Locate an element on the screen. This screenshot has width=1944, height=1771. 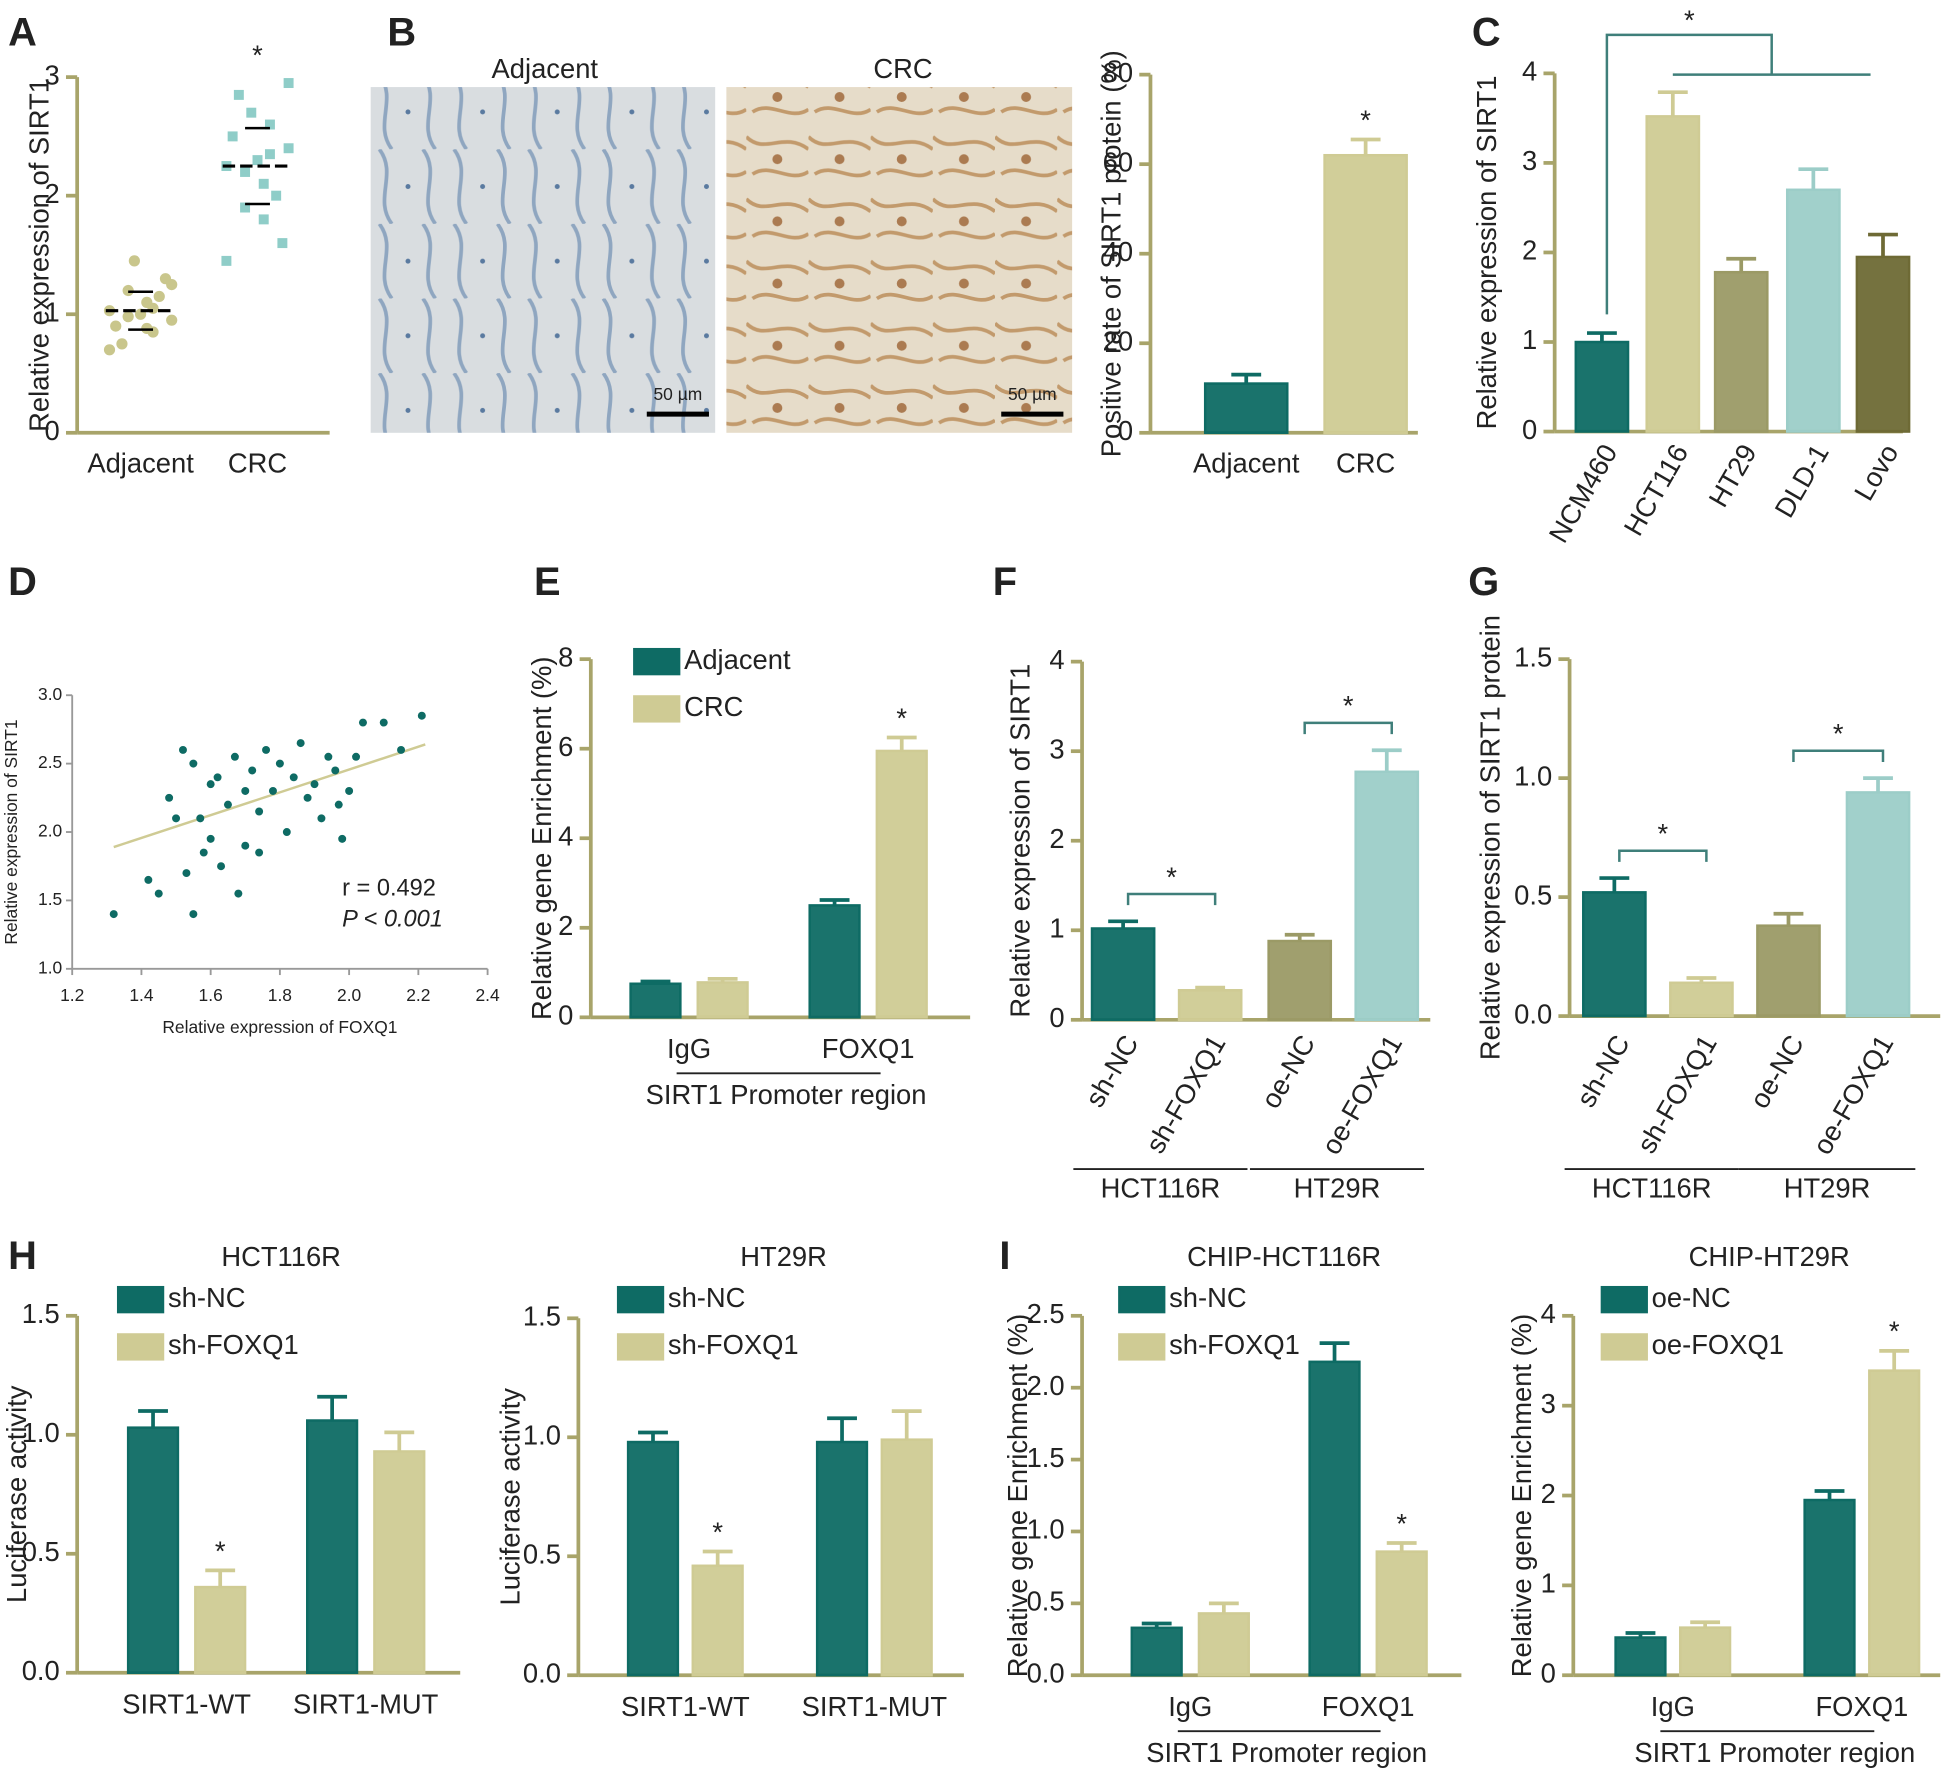
x-tick-label: 1.2 is located at coordinates (72, 995).